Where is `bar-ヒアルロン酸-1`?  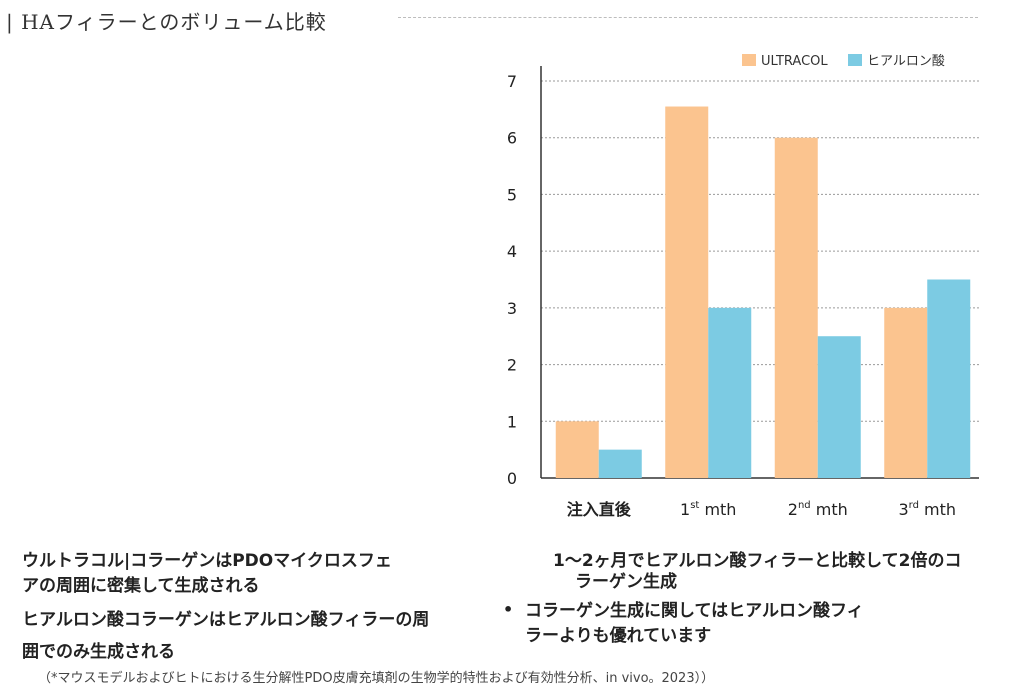 bar-ヒアルロン酸-1 is located at coordinates (730, 392).